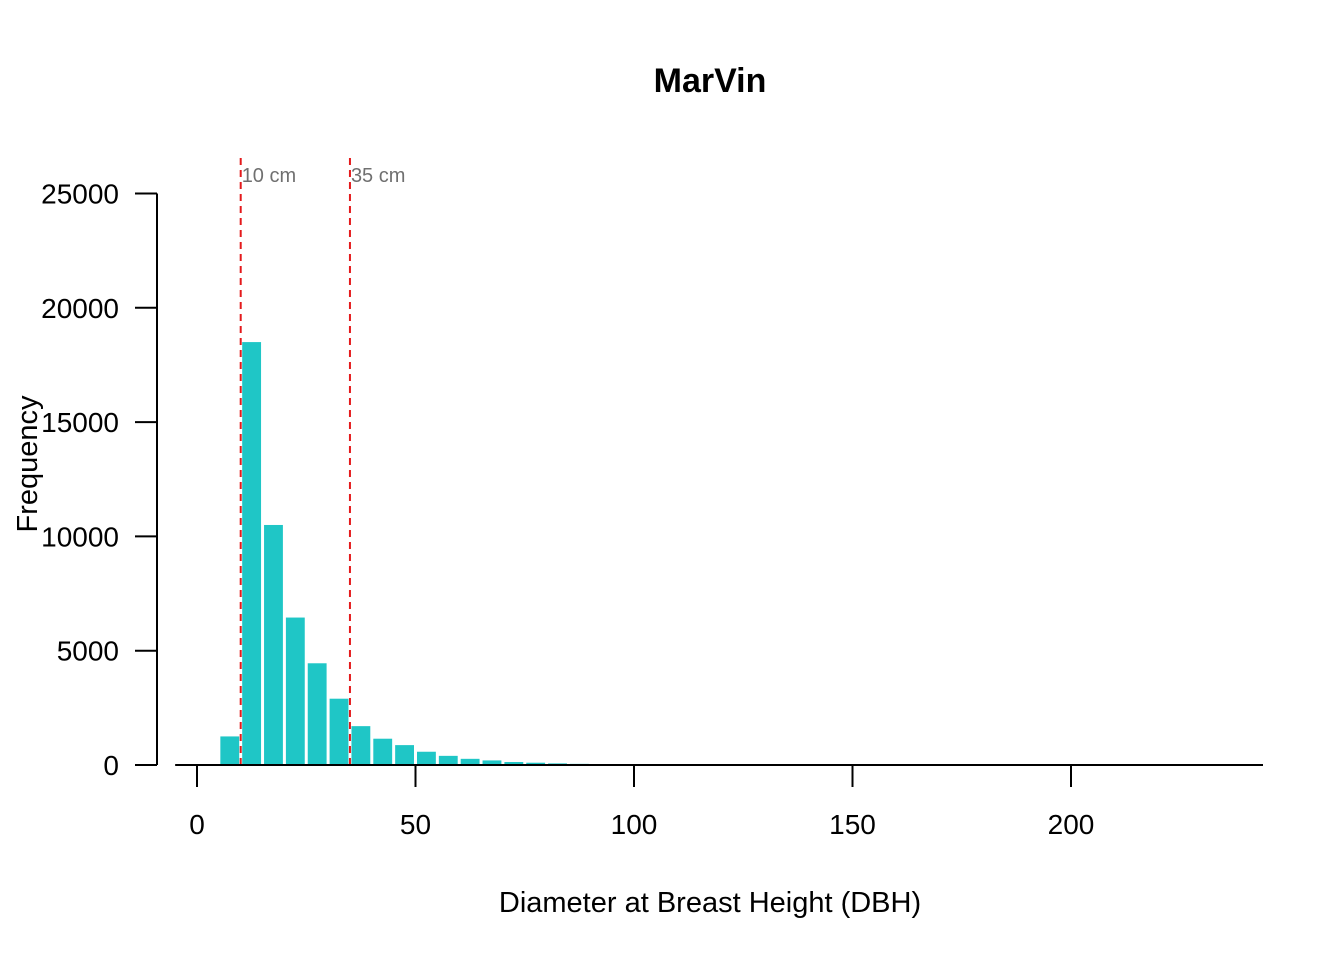  What do you see at coordinates (88, 651) in the screenshot?
I see `y-tick-label: 5000` at bounding box center [88, 651].